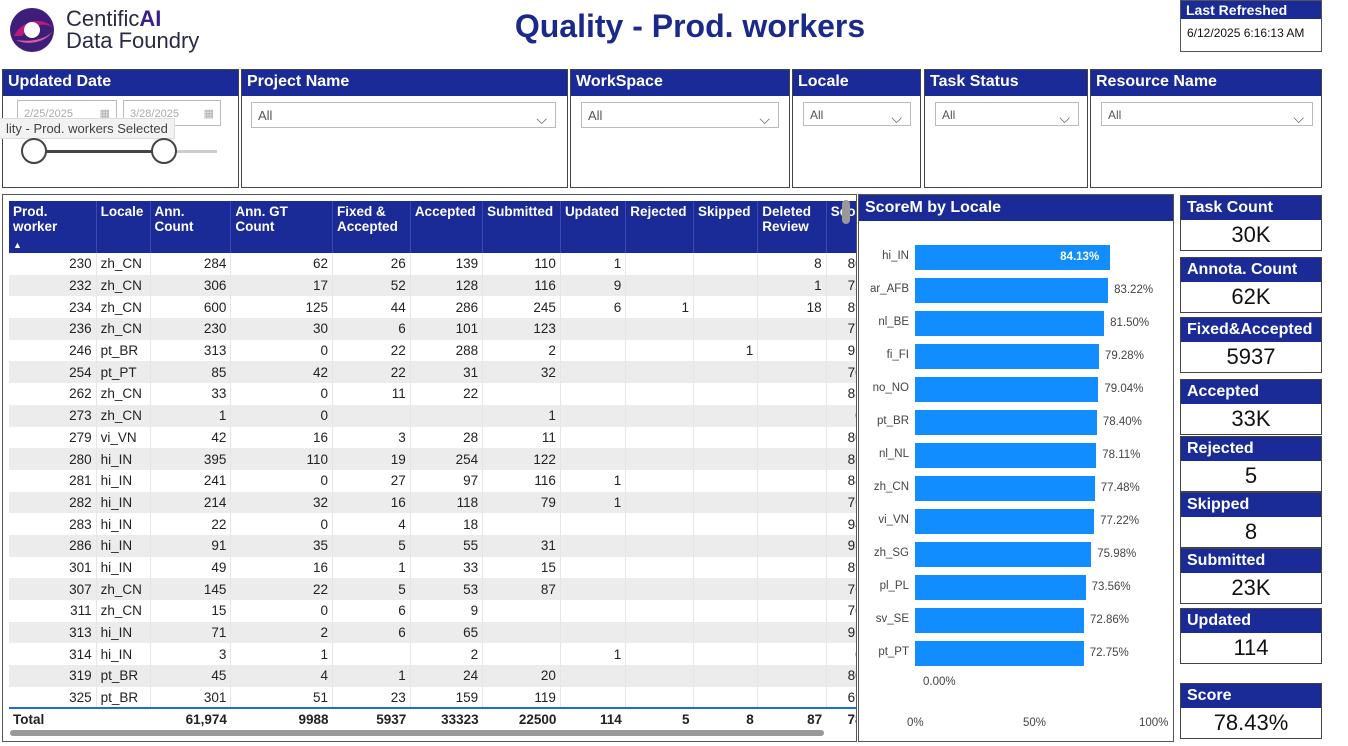 This screenshot has width=1348, height=746. Describe the element at coordinates (282, 227) in the screenshot. I see `column-header: Ann. GT Count` at that location.